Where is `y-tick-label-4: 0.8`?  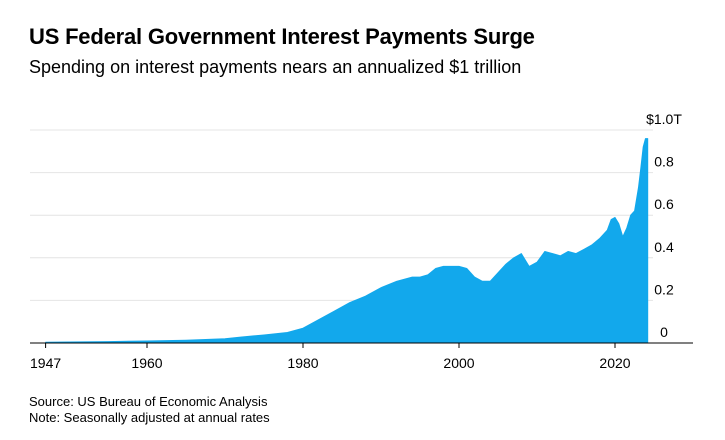
y-tick-label-4: 0.8 is located at coordinates (664, 162).